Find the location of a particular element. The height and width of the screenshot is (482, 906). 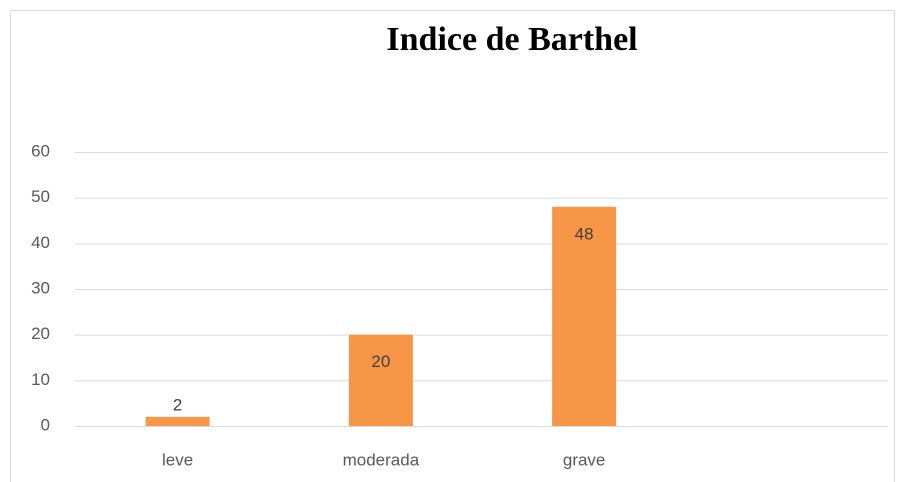

y-tick-label: 10 is located at coordinates (40, 379).